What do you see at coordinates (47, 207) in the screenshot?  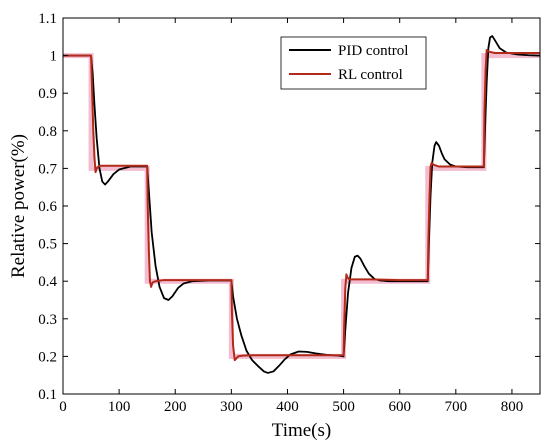 I see `y-tick-label: 0.6` at bounding box center [47, 207].